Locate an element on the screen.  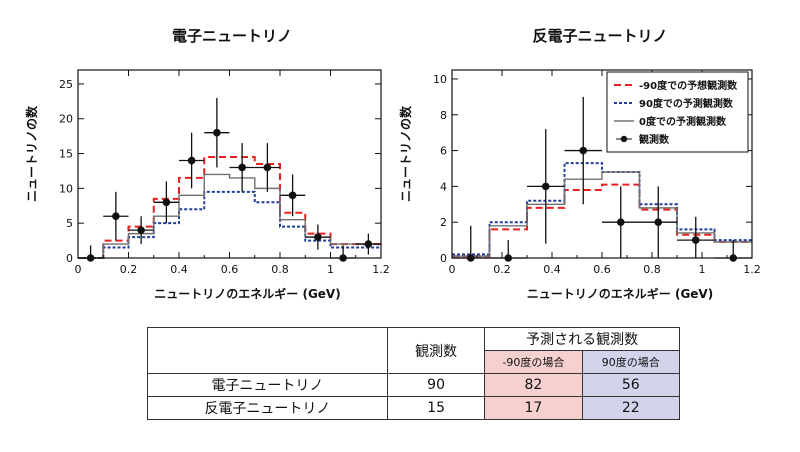
row-minus90: 82 is located at coordinates (533, 385).